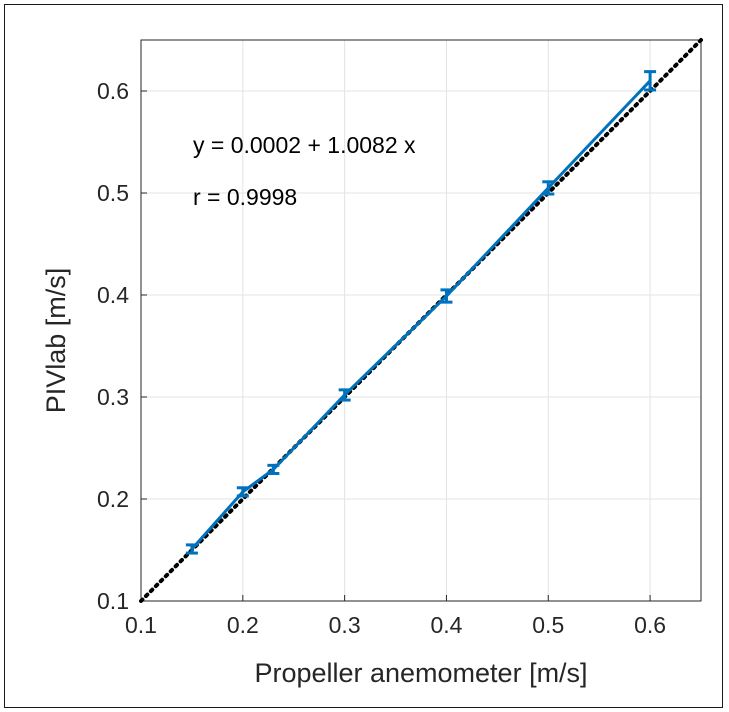 The height and width of the screenshot is (712, 729). I want to click on x-tick-label: 0.5, so click(548, 625).